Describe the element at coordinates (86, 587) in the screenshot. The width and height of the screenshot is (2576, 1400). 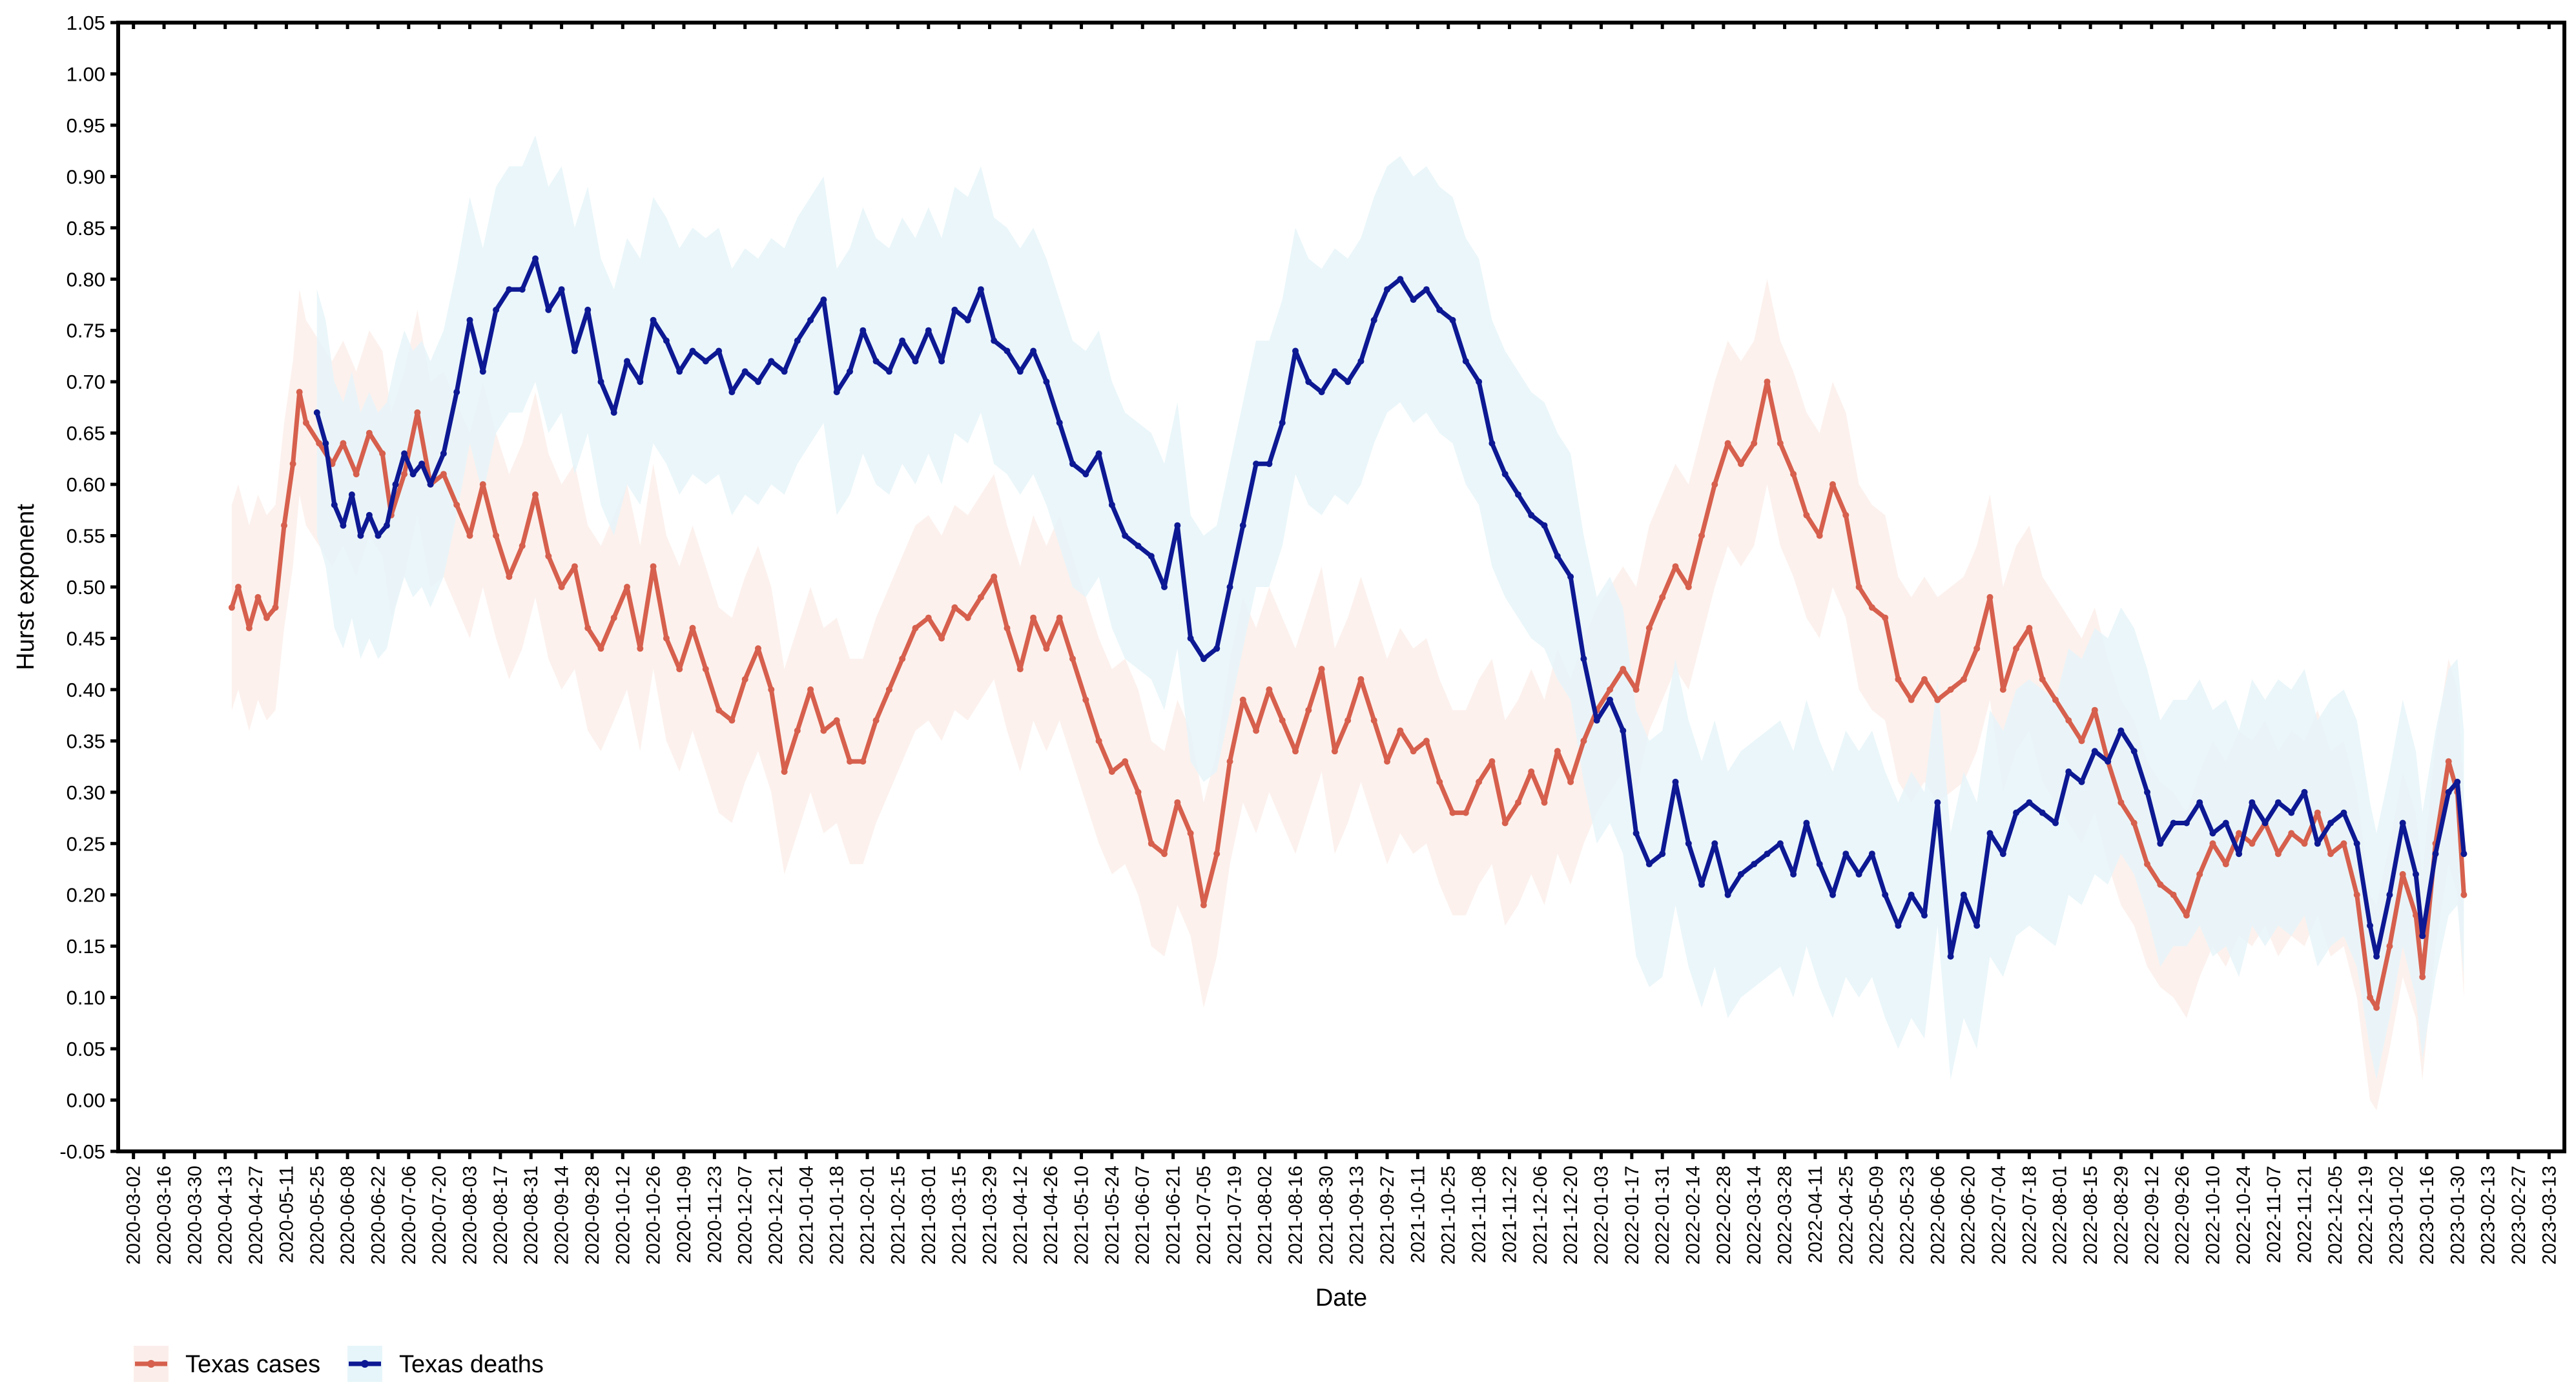
I see `y-tick-label: 0.50` at that location.